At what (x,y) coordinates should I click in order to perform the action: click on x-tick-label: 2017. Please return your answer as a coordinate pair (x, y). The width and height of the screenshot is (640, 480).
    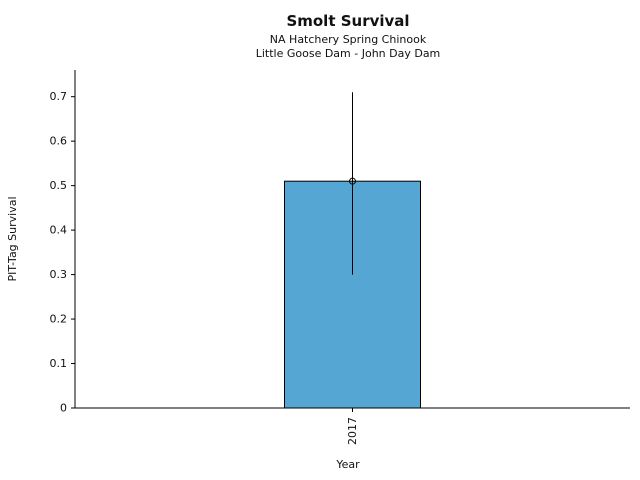
    Looking at the image, I should click on (352, 431).